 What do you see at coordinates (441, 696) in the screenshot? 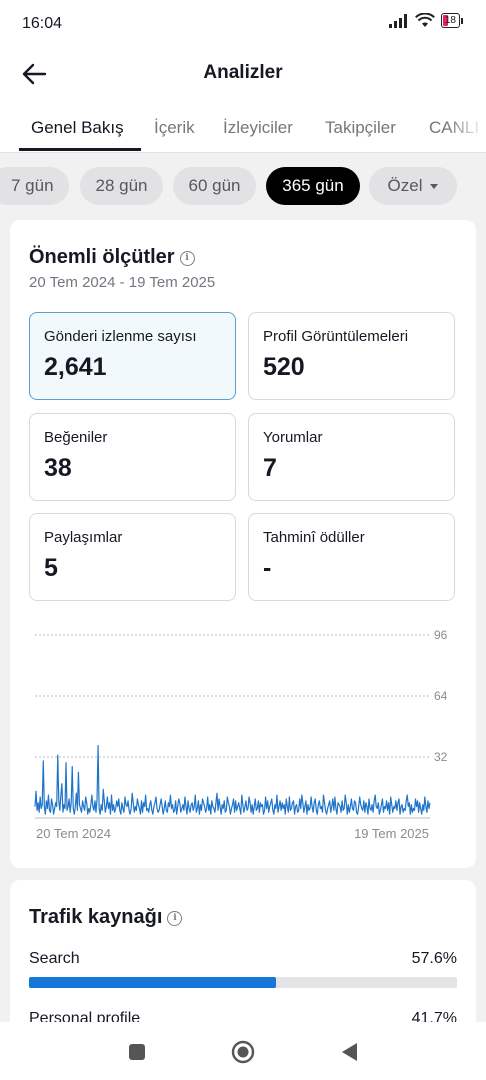
I see `y-tick-label: 64` at bounding box center [441, 696].